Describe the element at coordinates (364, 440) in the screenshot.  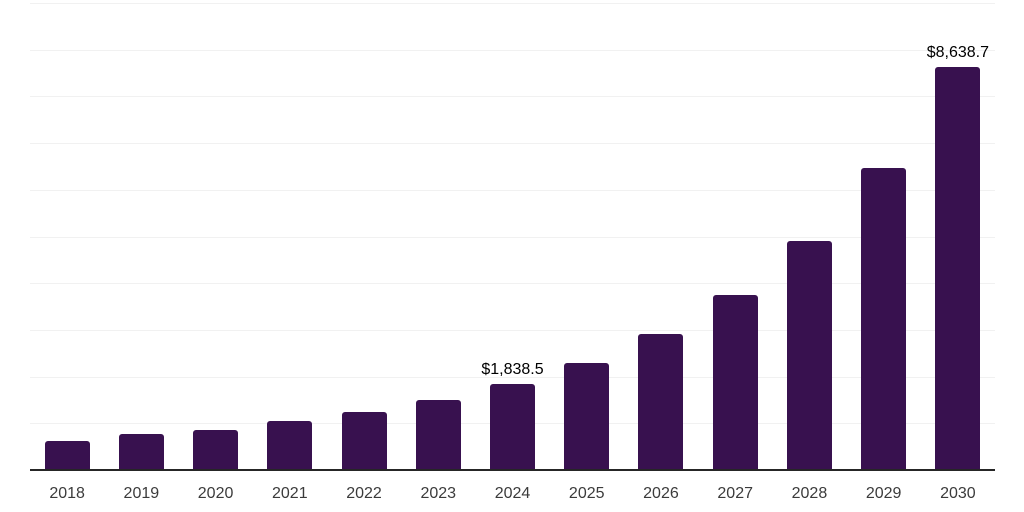
I see `bar-2022` at that location.